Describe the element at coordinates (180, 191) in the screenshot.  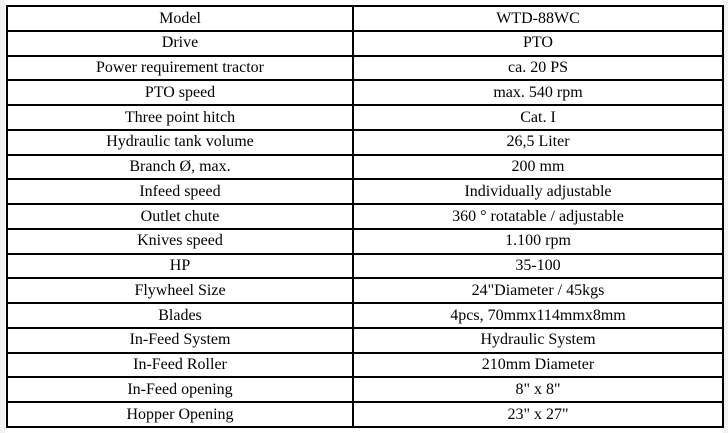
I see `spec-label-cell: Infeed speed` at that location.